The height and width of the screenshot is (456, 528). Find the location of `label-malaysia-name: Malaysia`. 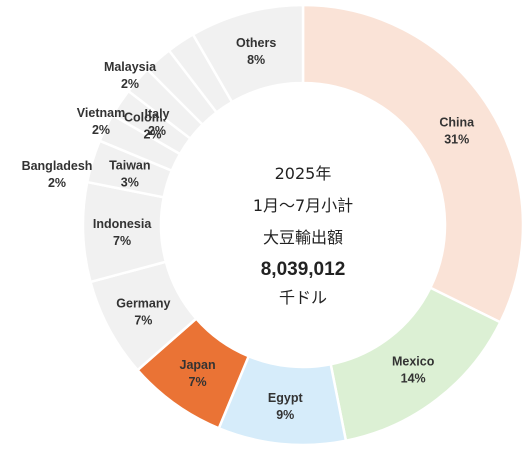

label-malaysia-name: Malaysia is located at coordinates (130, 67).